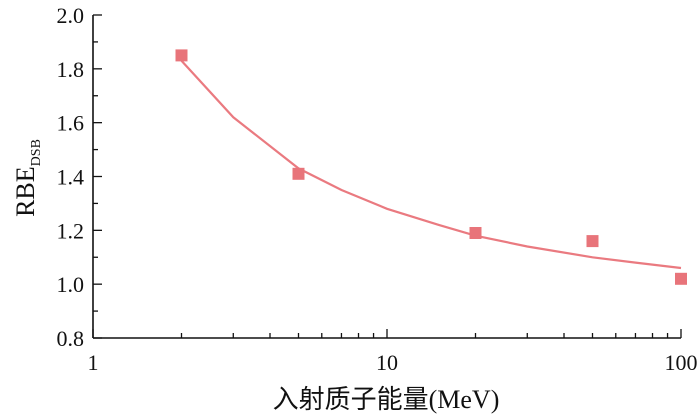 The image size is (700, 420). Describe the element at coordinates (71, 338) in the screenshot. I see `y-tick-label: 0.8` at that location.